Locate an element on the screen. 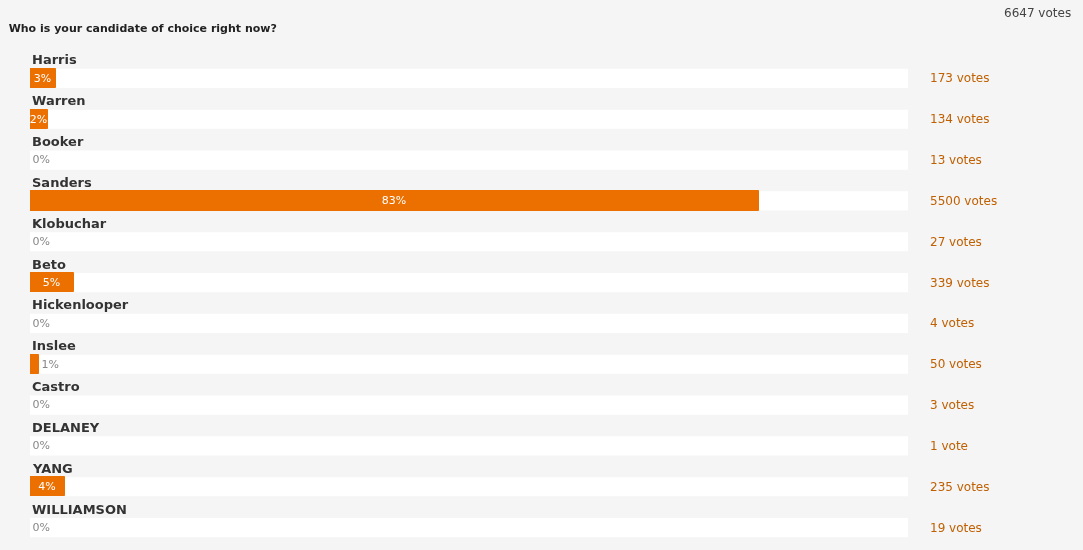  y-tick-label: Hickenlooper is located at coordinates (80, 304).